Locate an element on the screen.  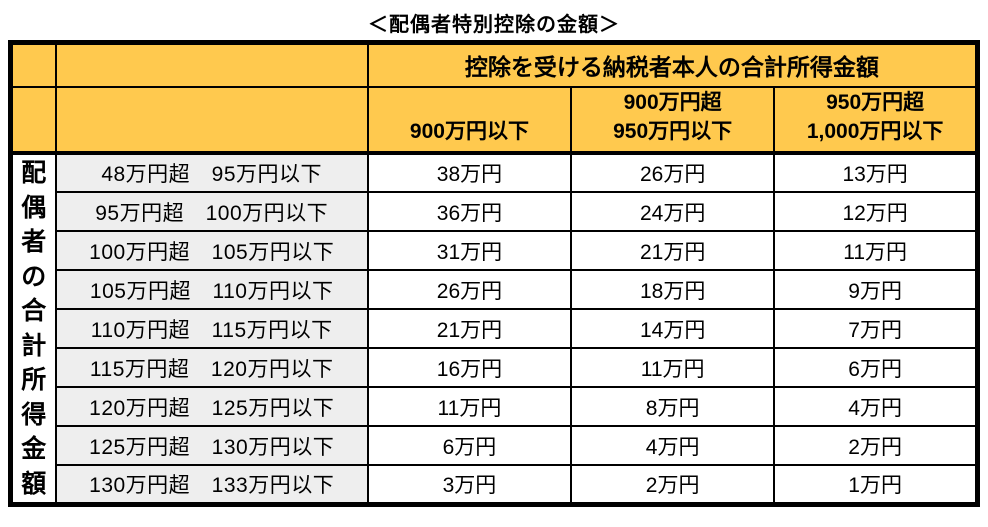
deduction-value: 1万円 is located at coordinates (876, 485).